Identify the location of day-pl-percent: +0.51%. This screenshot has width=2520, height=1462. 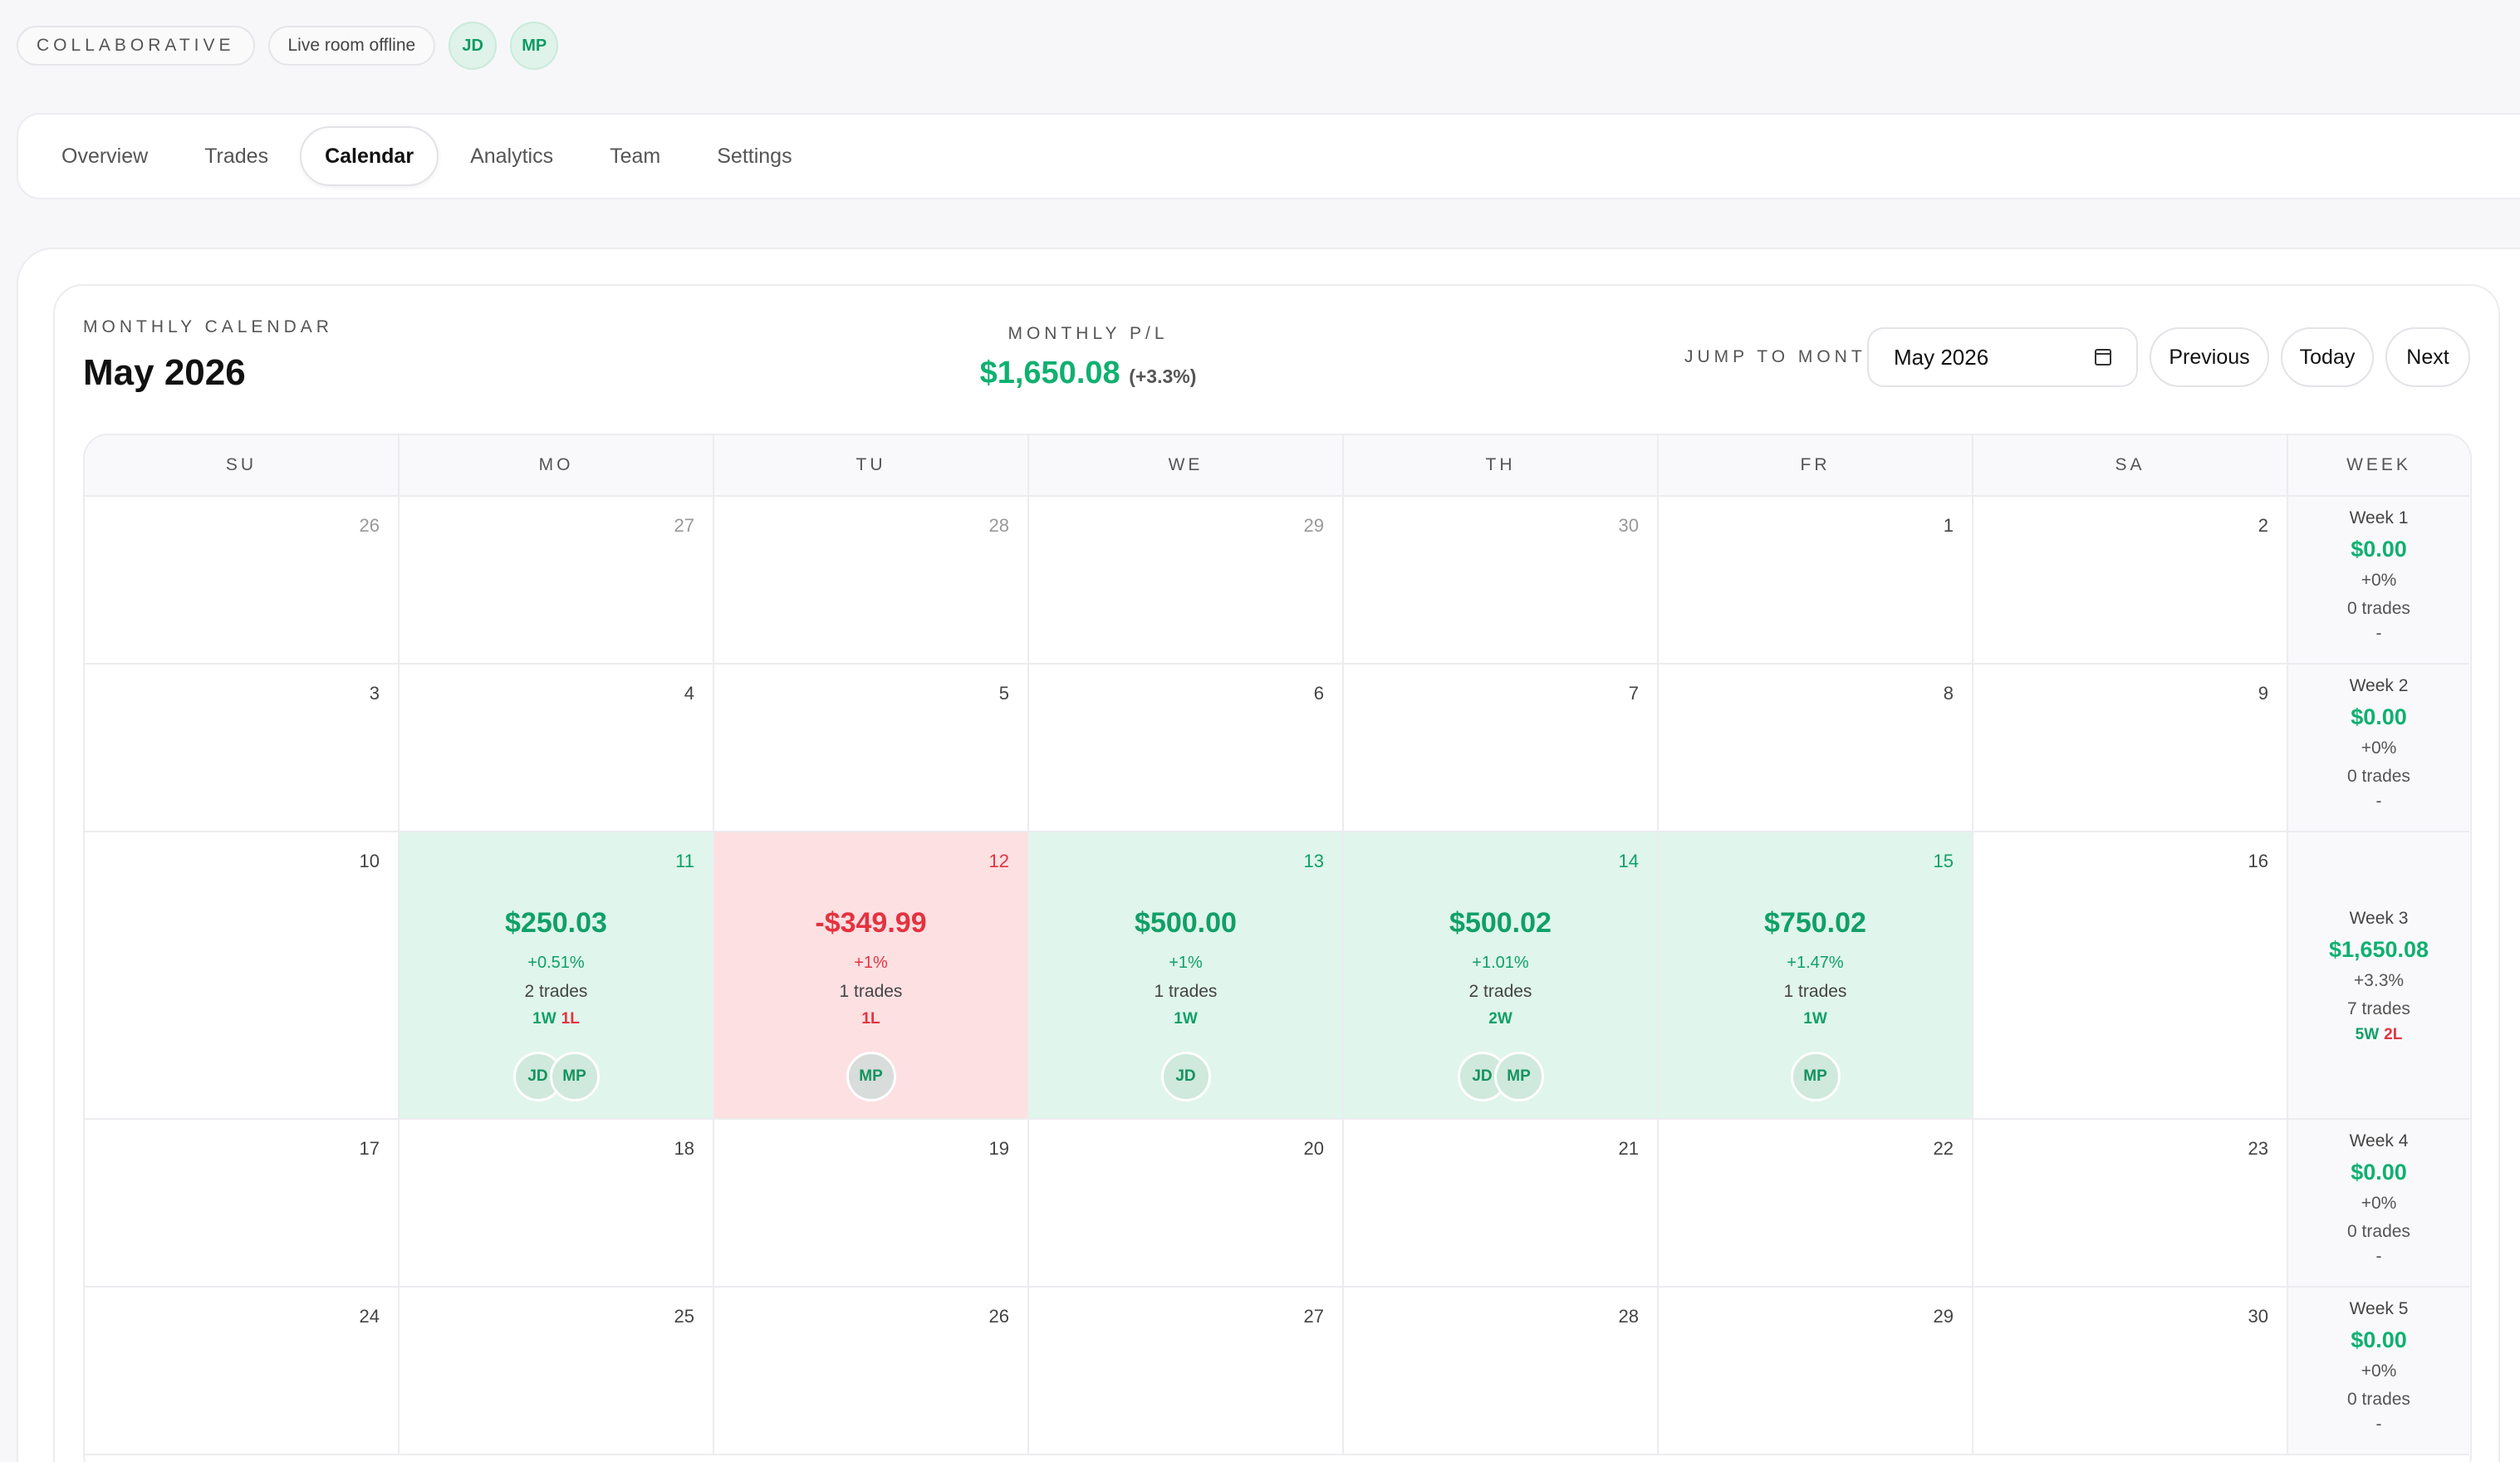
(556, 963).